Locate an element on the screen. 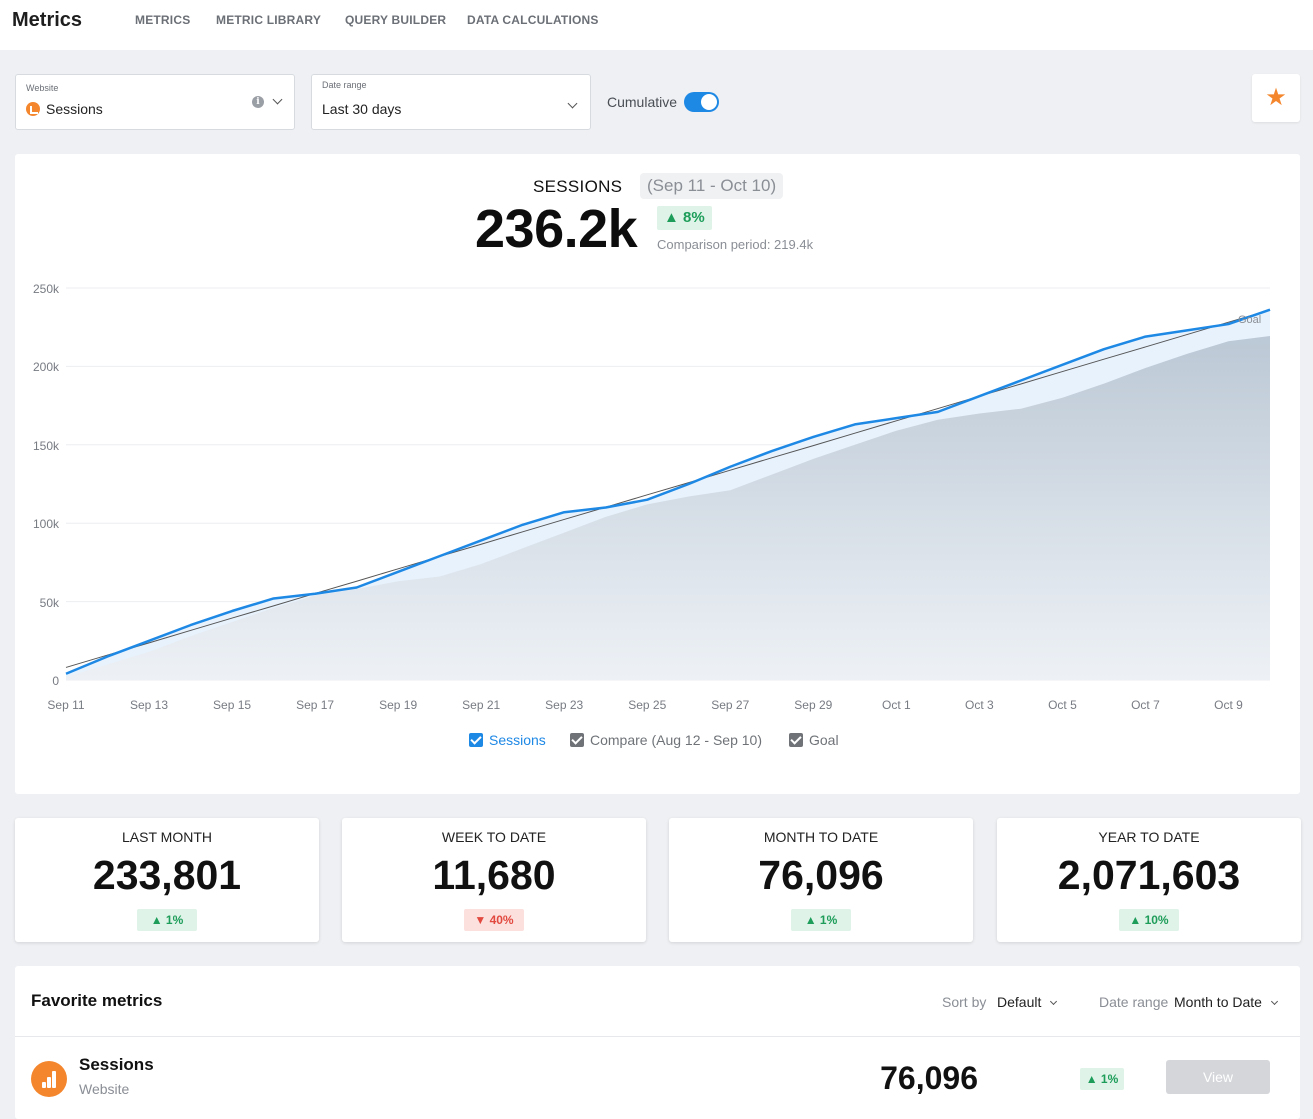  nav-metrics: METRICS is located at coordinates (163, 20).